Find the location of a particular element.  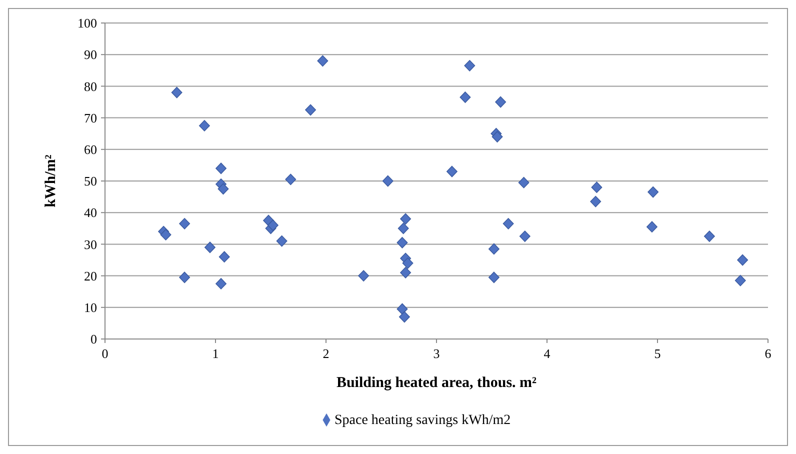

x-tick-label: 4 is located at coordinates (547, 353).